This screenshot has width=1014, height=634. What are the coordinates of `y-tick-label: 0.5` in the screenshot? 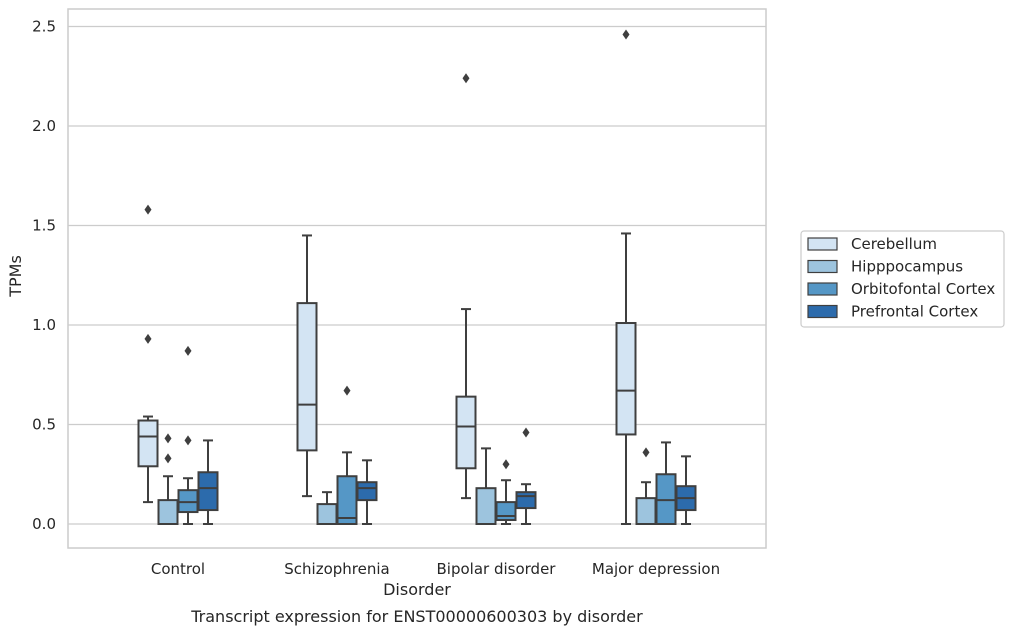 It's located at (44, 425).